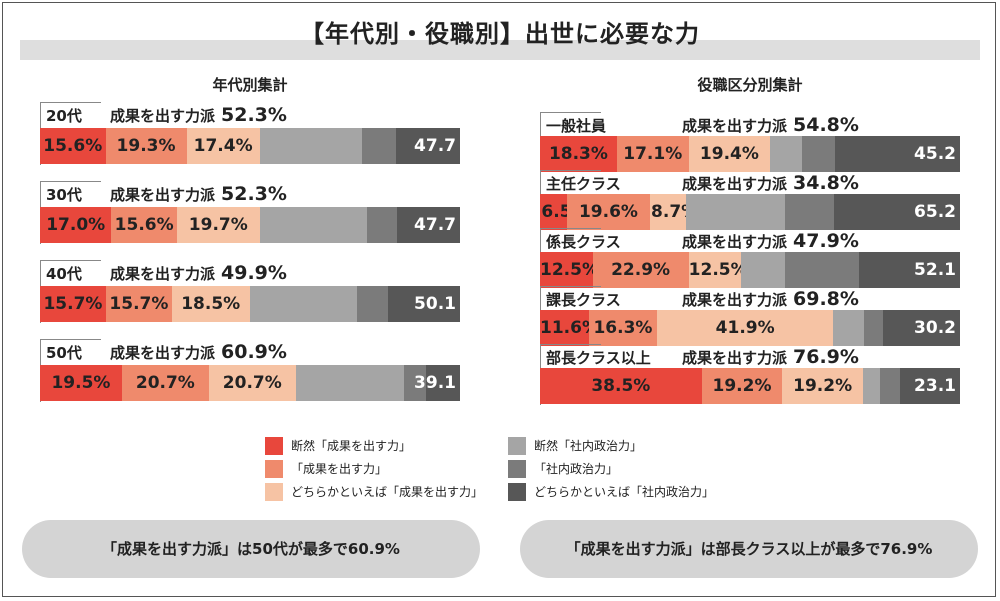 The width and height of the screenshot is (1000, 601). What do you see at coordinates (576, 469) in the screenshot?
I see `legend-label: 「社内政治力」` at bounding box center [576, 469].